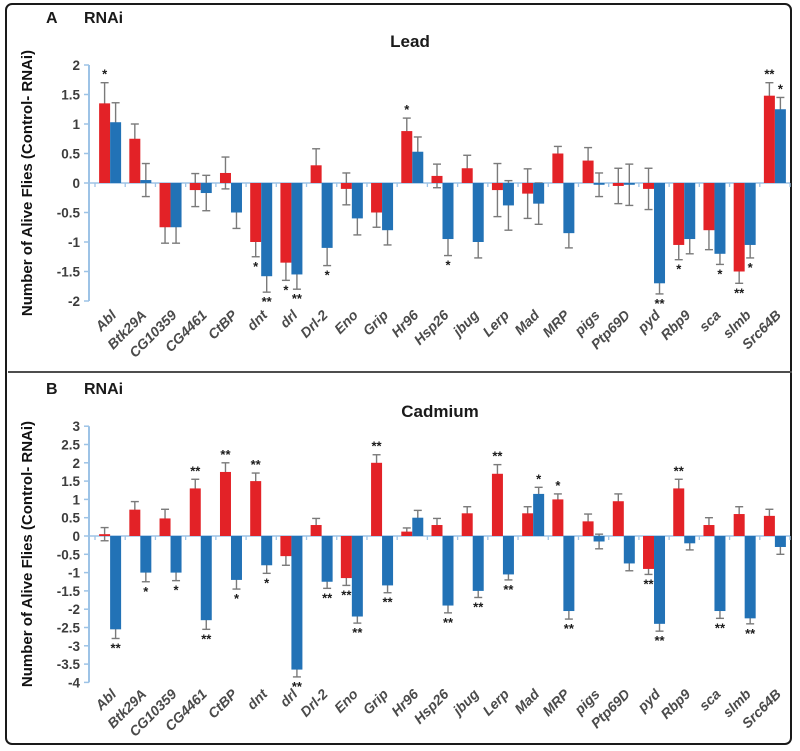 The image size is (800, 751). I want to click on bar-red-pigs, so click(588, 528).